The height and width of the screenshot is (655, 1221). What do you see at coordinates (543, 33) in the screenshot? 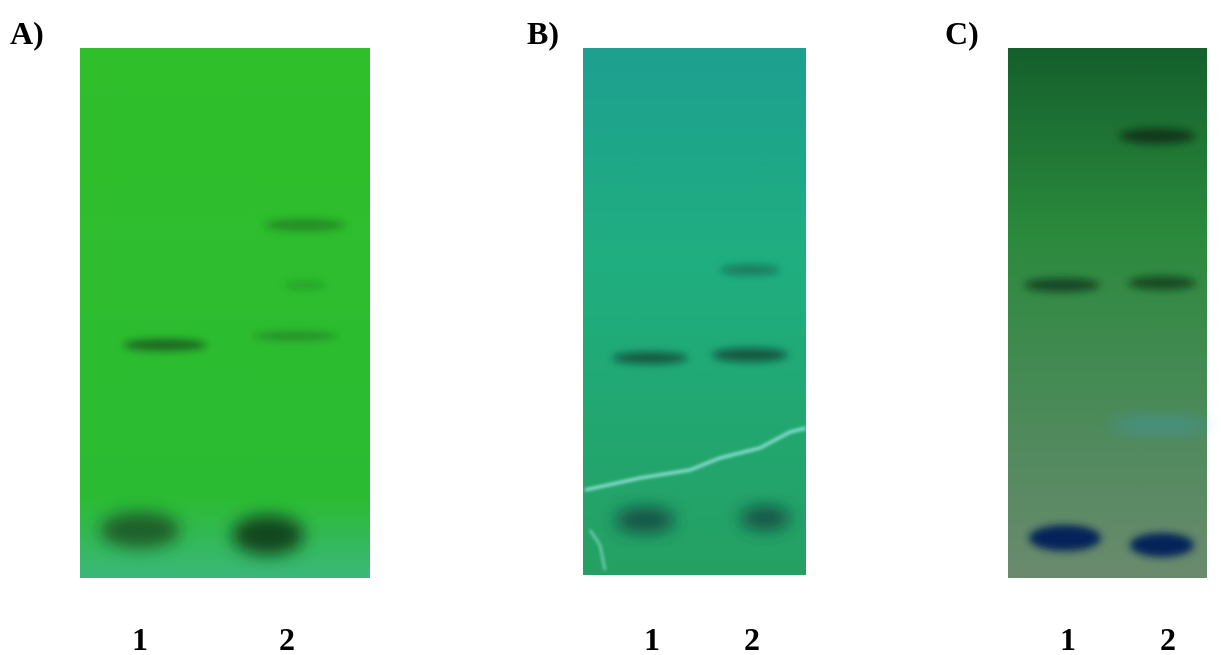
I see `panel-label: B)` at bounding box center [543, 33].